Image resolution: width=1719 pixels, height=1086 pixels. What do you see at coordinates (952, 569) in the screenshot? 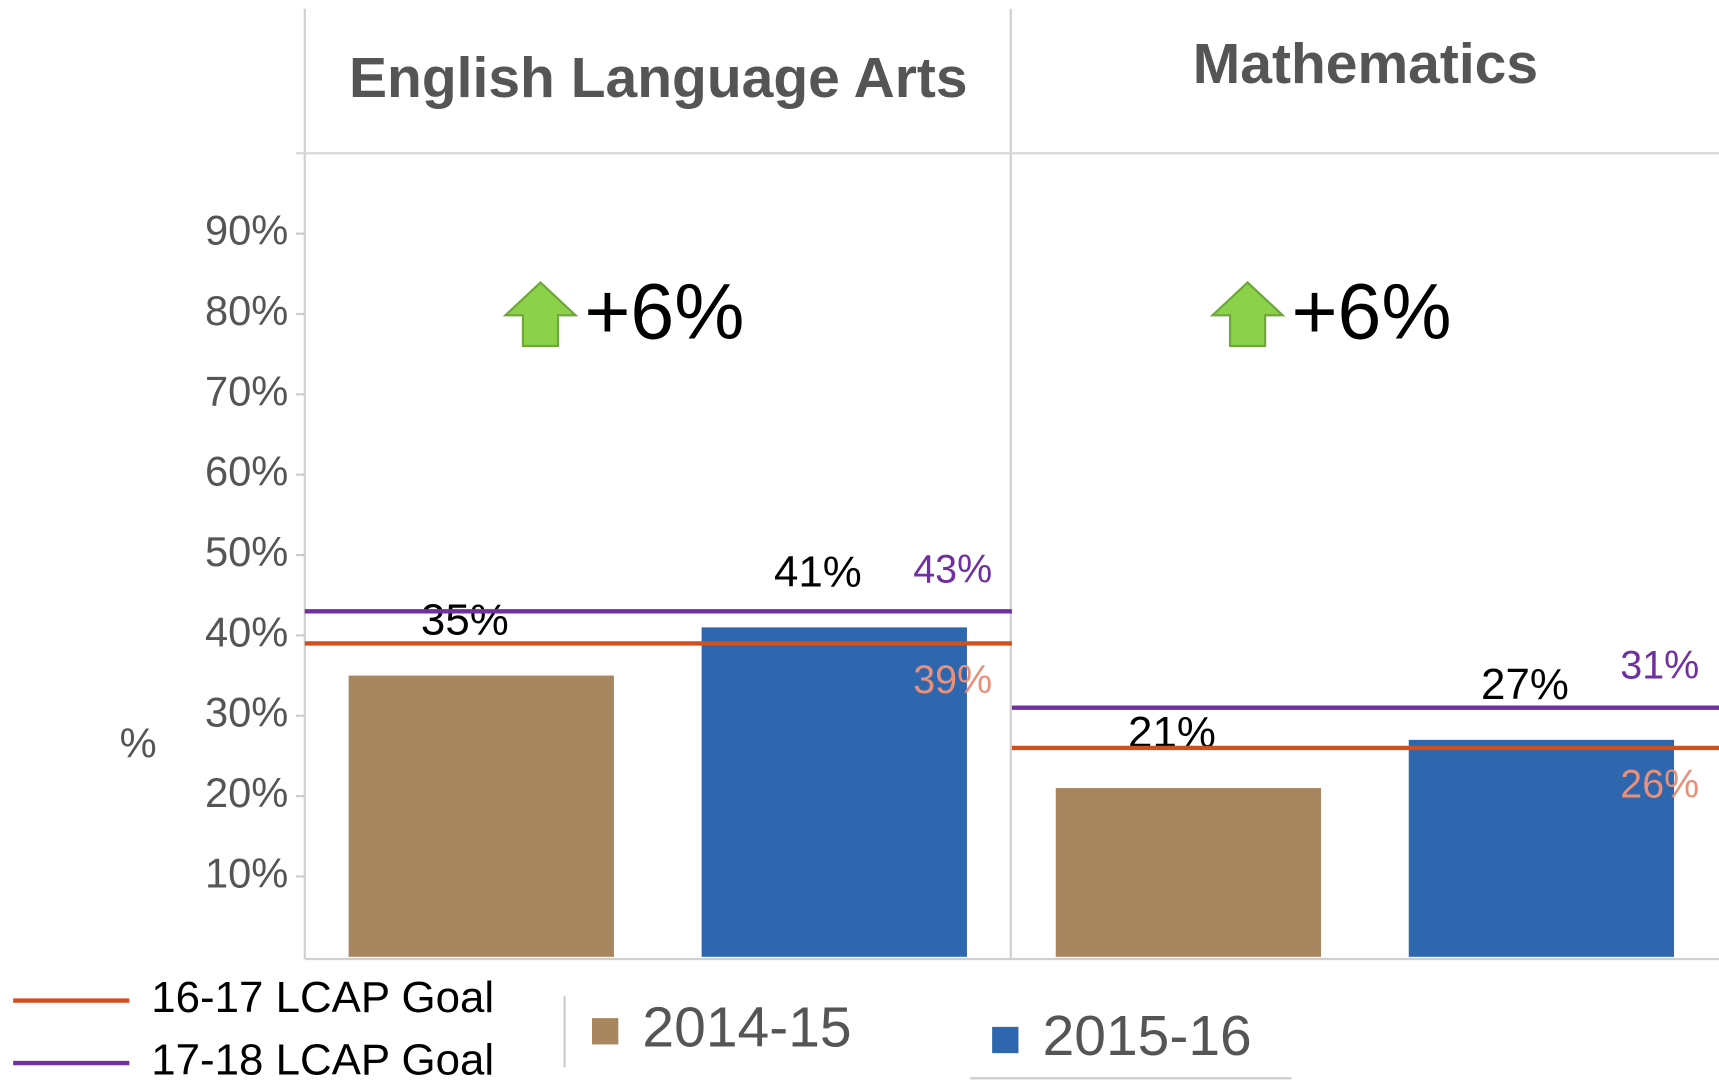
I see `goal-label: 43%` at bounding box center [952, 569].